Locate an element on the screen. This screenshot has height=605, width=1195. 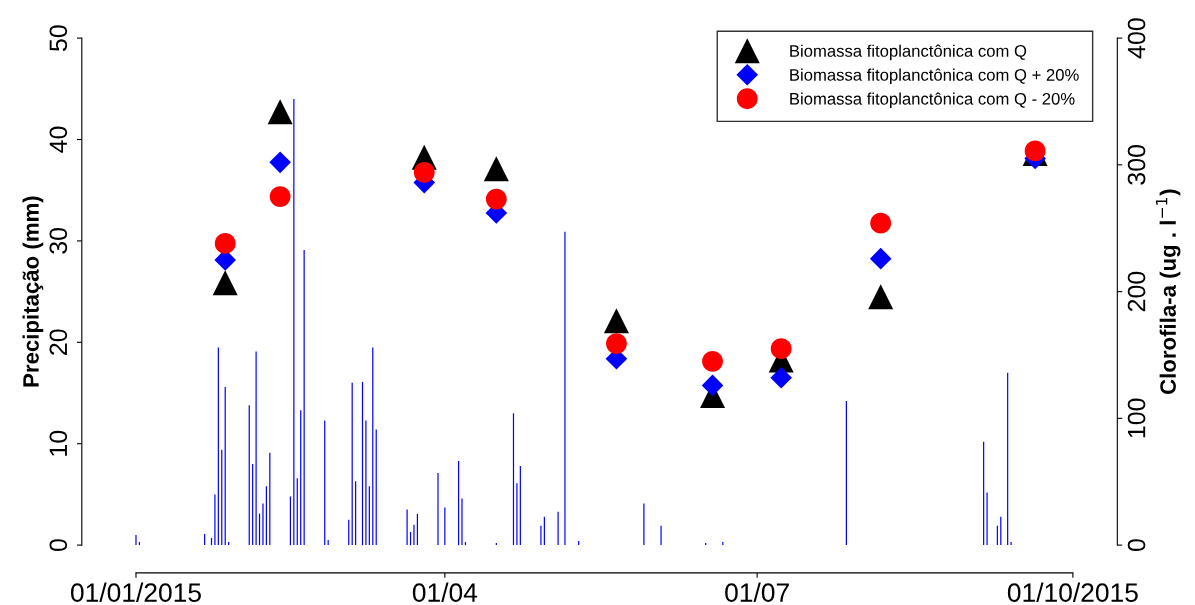
y2-tick-label: 300 is located at coordinates (1136, 164).